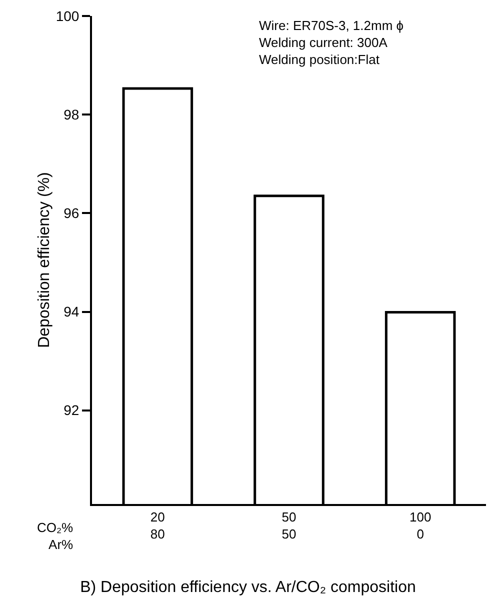  I want to click on y-tick-label: 94, so click(72, 312).